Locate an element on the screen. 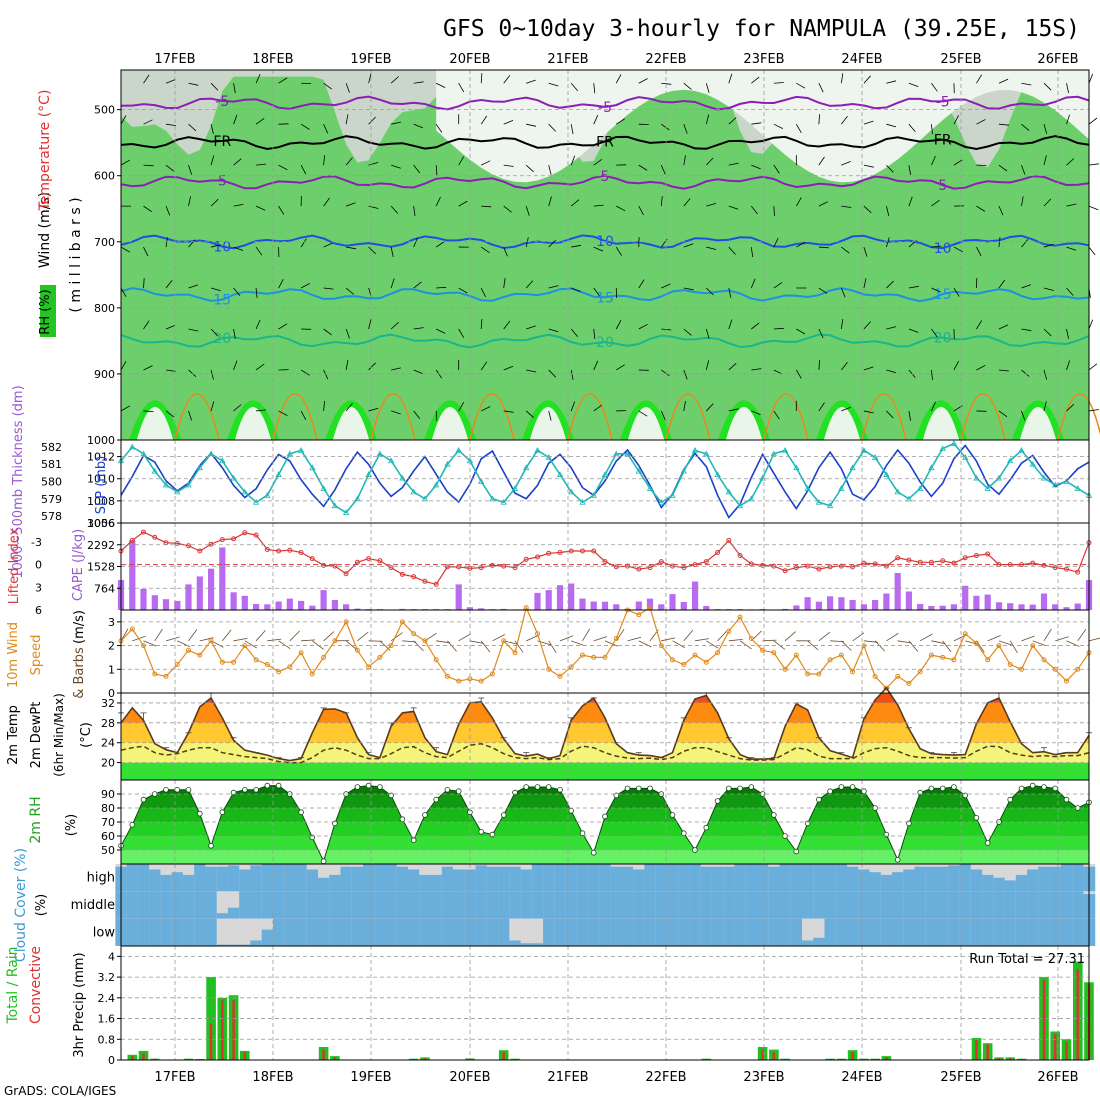 This screenshot has height=1100, width=1100. cape-tick-label: 3056 is located at coordinates (101, 523).